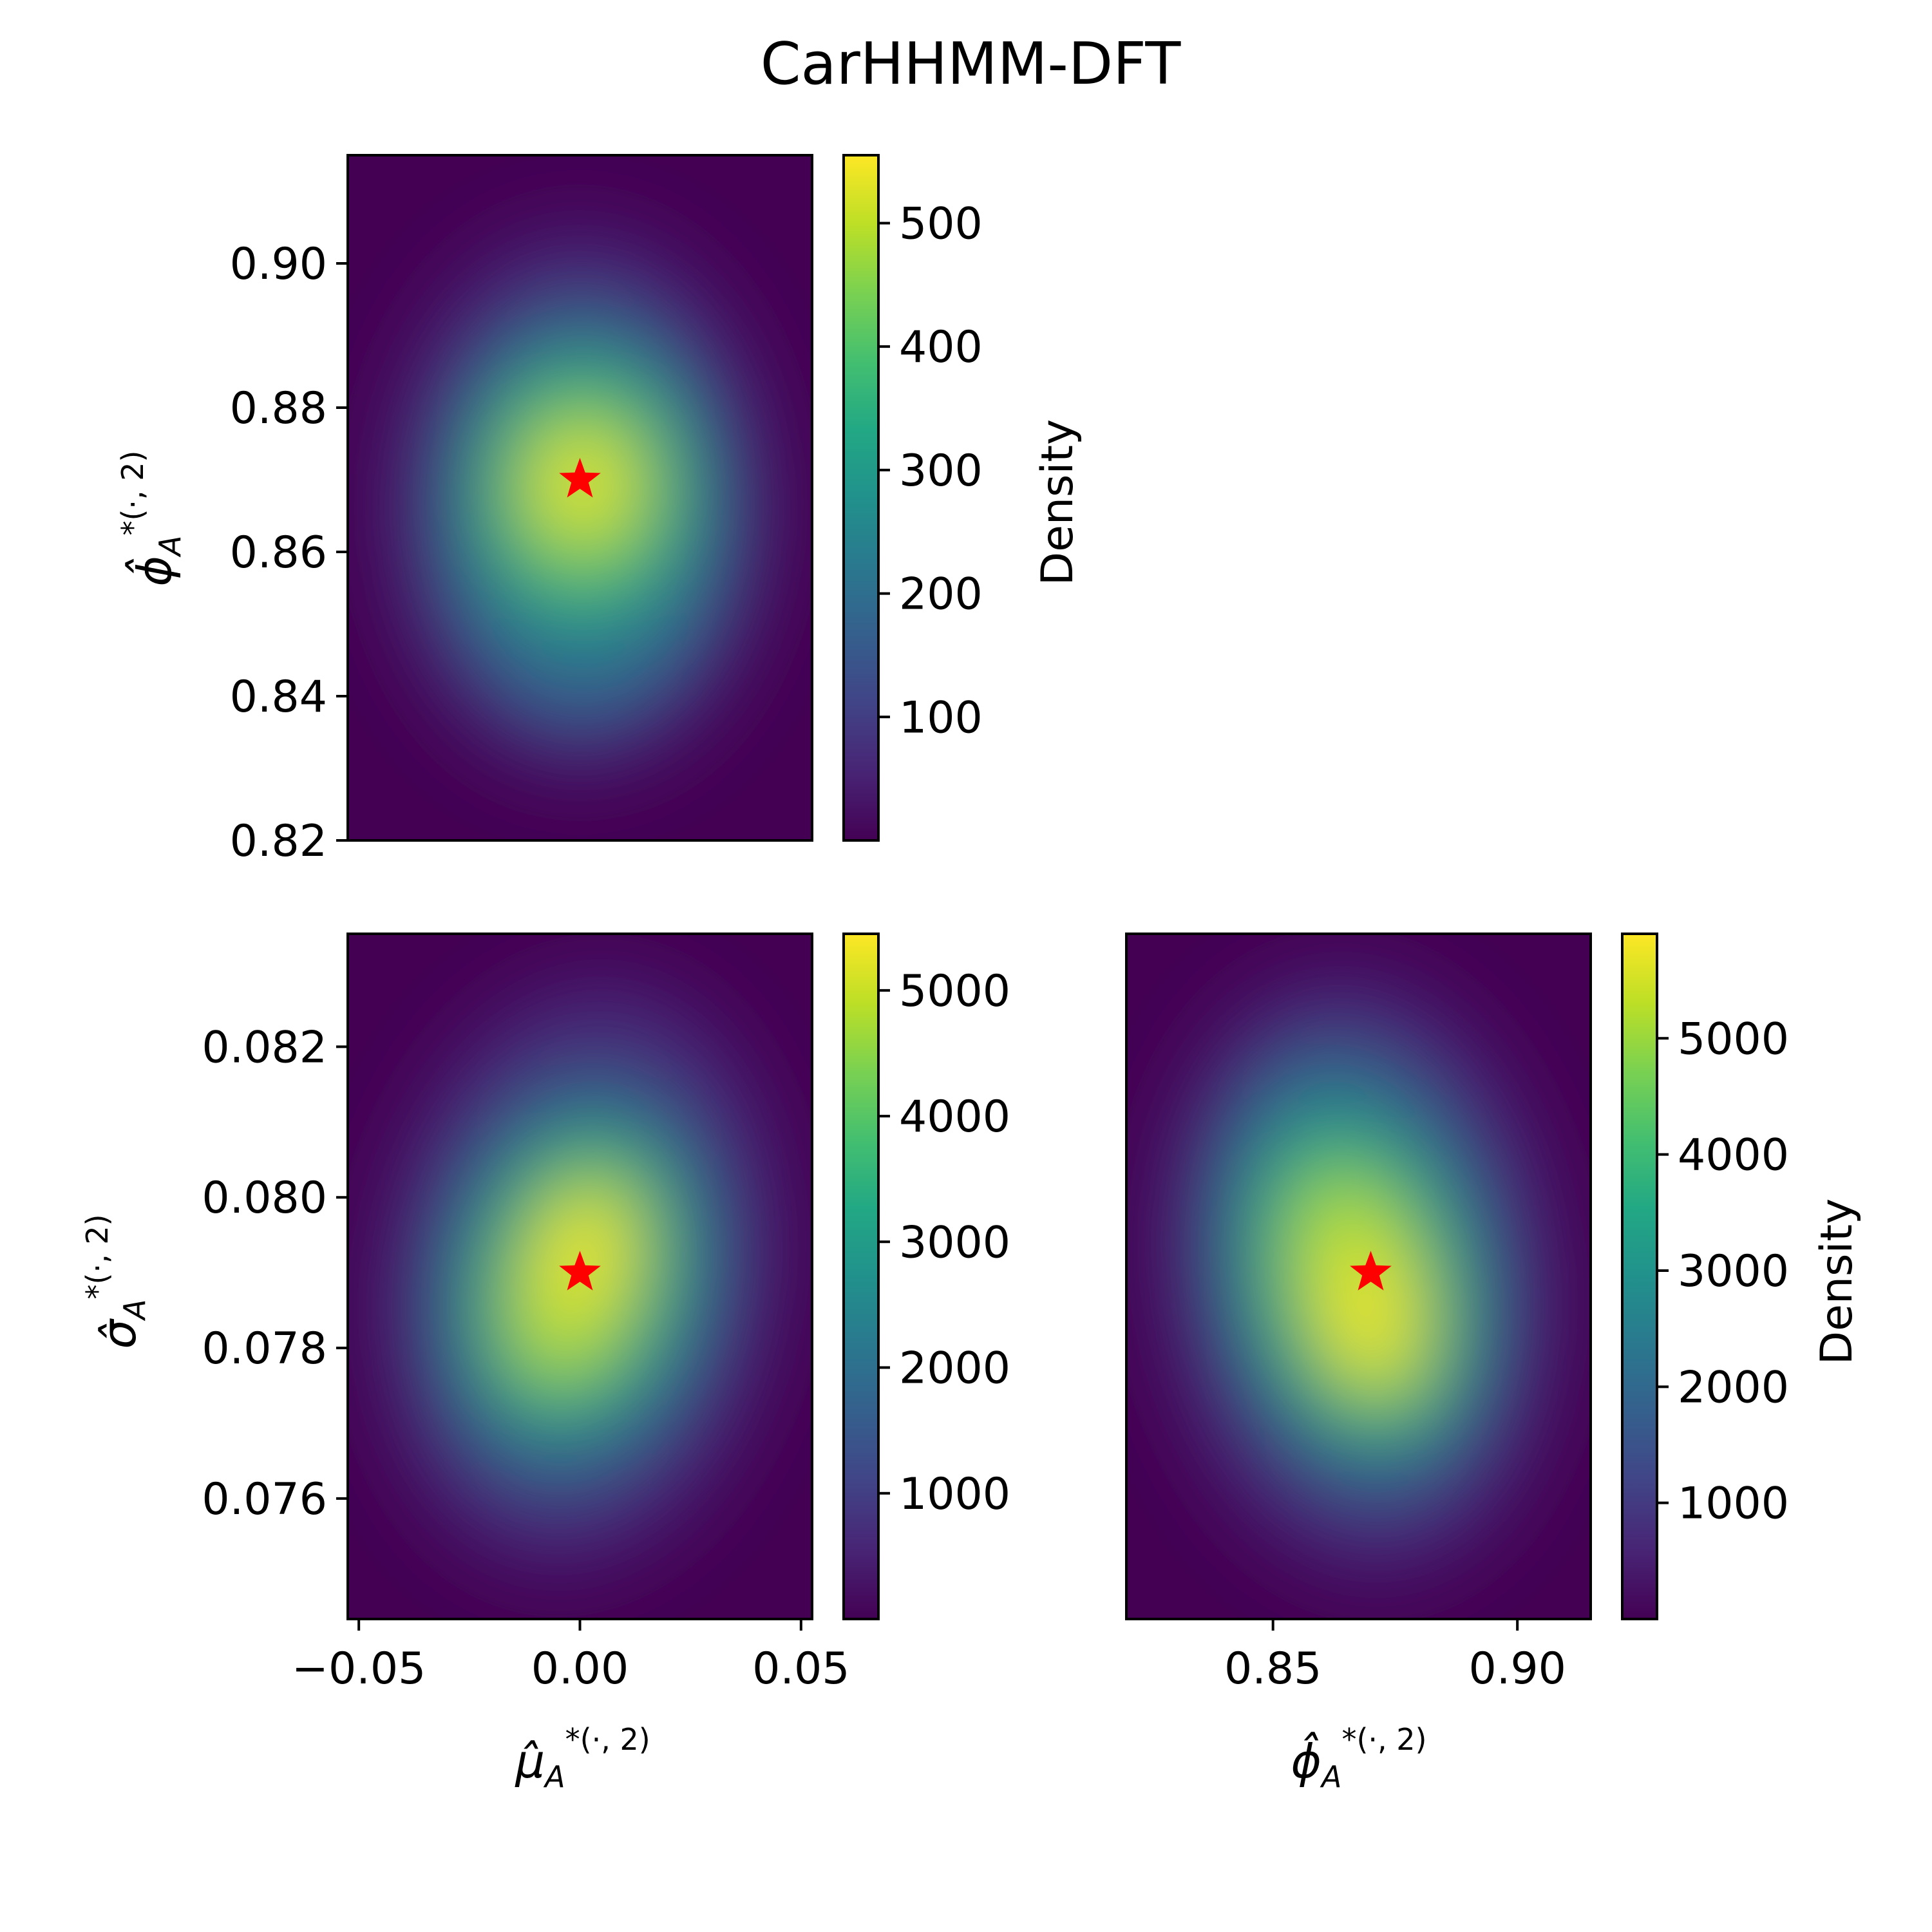 Image resolution: width=1932 pixels, height=1932 pixels. Describe the element at coordinates (264, 1198) in the screenshot. I see `y-tick-label: 0.080` at that location.